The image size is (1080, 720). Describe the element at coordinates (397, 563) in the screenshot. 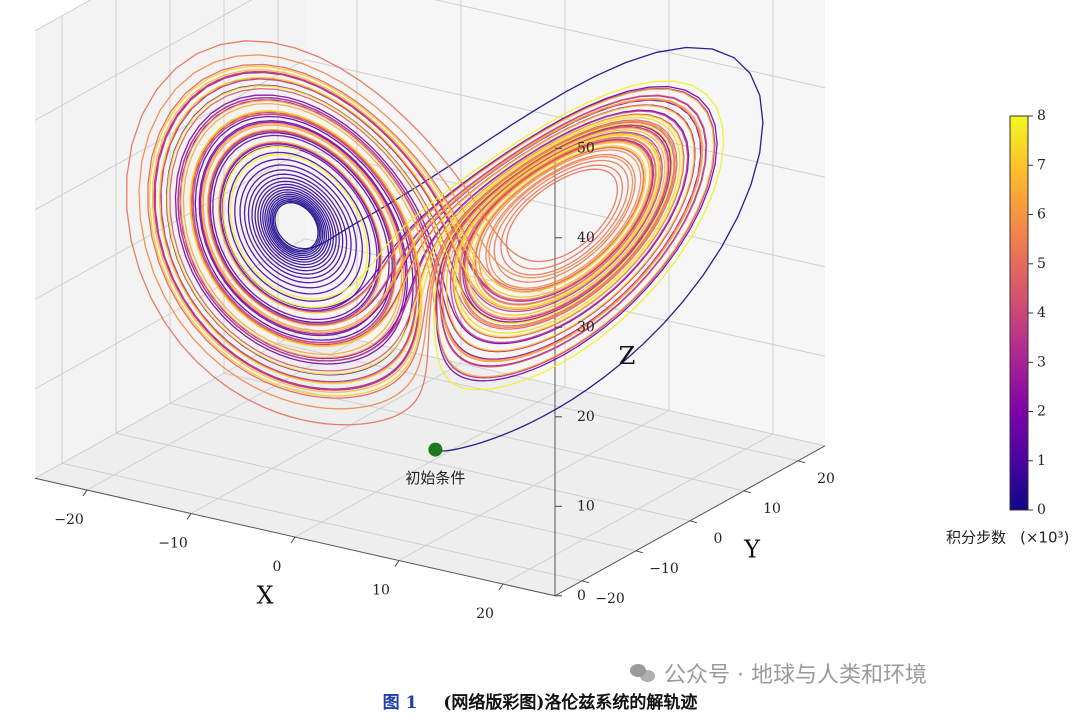

I see `x-tick-mark` at that location.